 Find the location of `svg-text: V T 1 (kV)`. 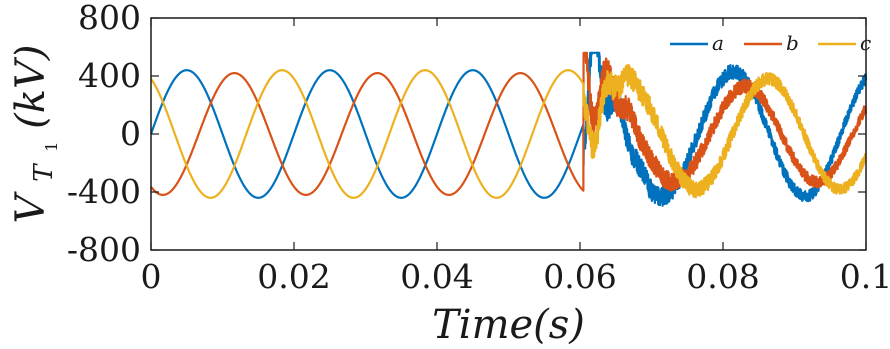

svg-text: V T 1 (kV) is located at coordinates (37, 134).